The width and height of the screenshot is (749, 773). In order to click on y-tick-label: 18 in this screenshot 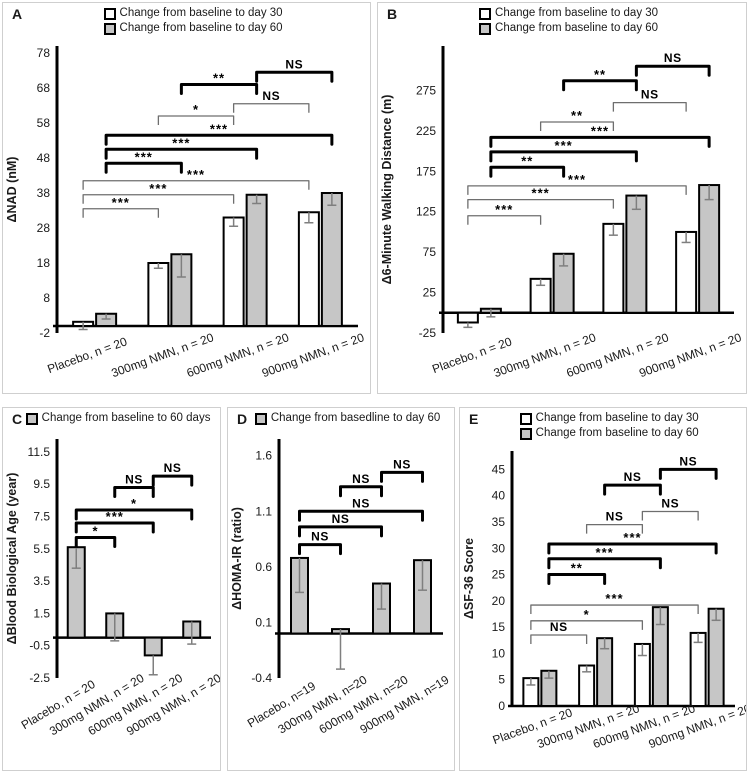, I will do `click(44, 263)`.